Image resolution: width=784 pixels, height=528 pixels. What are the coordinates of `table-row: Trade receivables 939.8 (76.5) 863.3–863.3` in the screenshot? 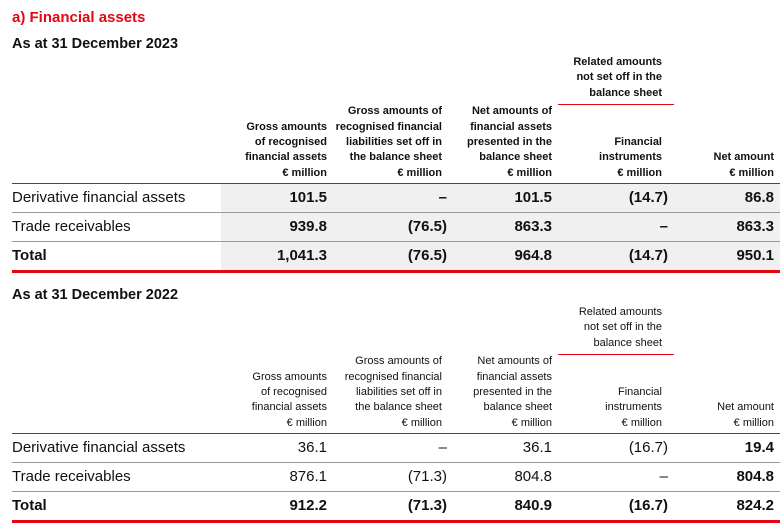 It's located at (396, 227).